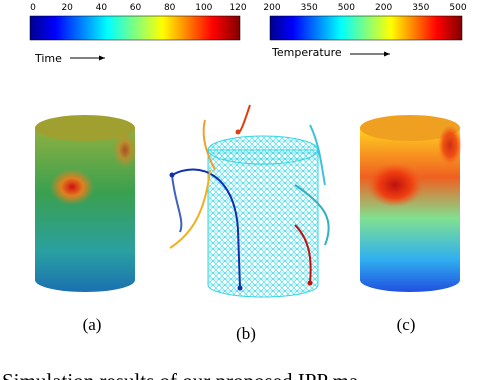 Image resolution: width=488 pixels, height=380 pixels. What do you see at coordinates (406, 324) in the screenshot?
I see `panel-label: (c)` at bounding box center [406, 324].